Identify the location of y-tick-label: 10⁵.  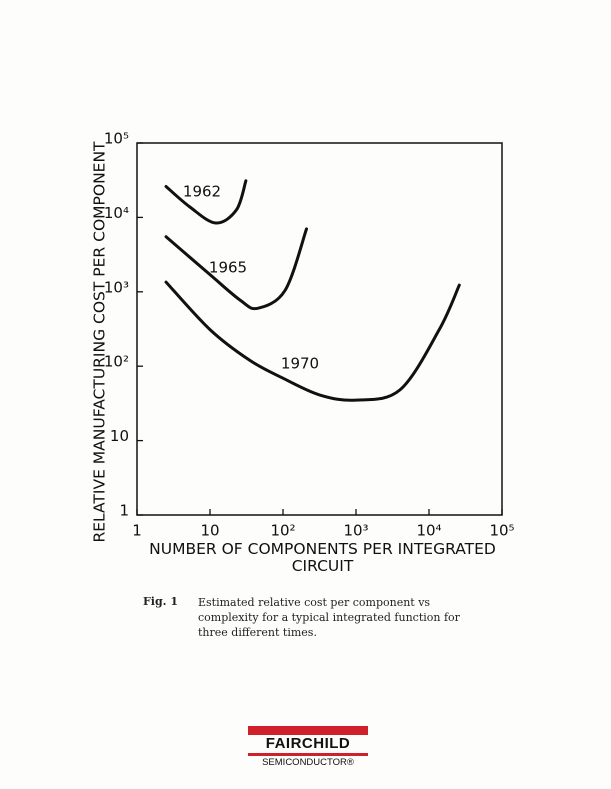
(116, 139).